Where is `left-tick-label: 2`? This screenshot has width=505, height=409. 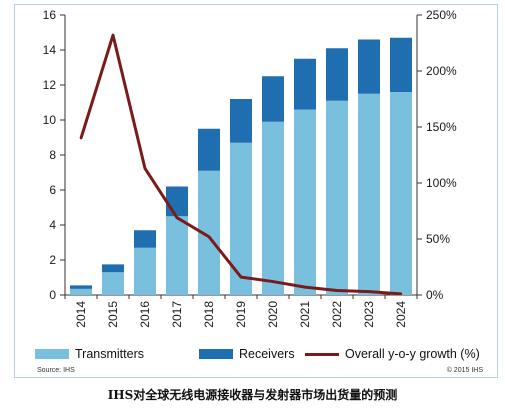 left-tick-label: 2 is located at coordinates (52, 260).